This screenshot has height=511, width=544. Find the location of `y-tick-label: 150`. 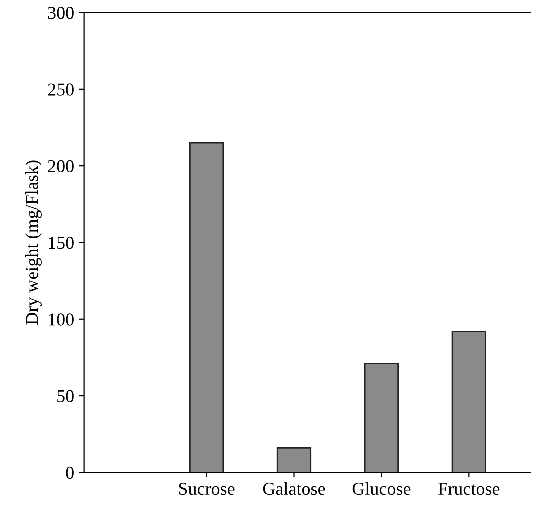

y-tick-label: 150 is located at coordinates (61, 243).